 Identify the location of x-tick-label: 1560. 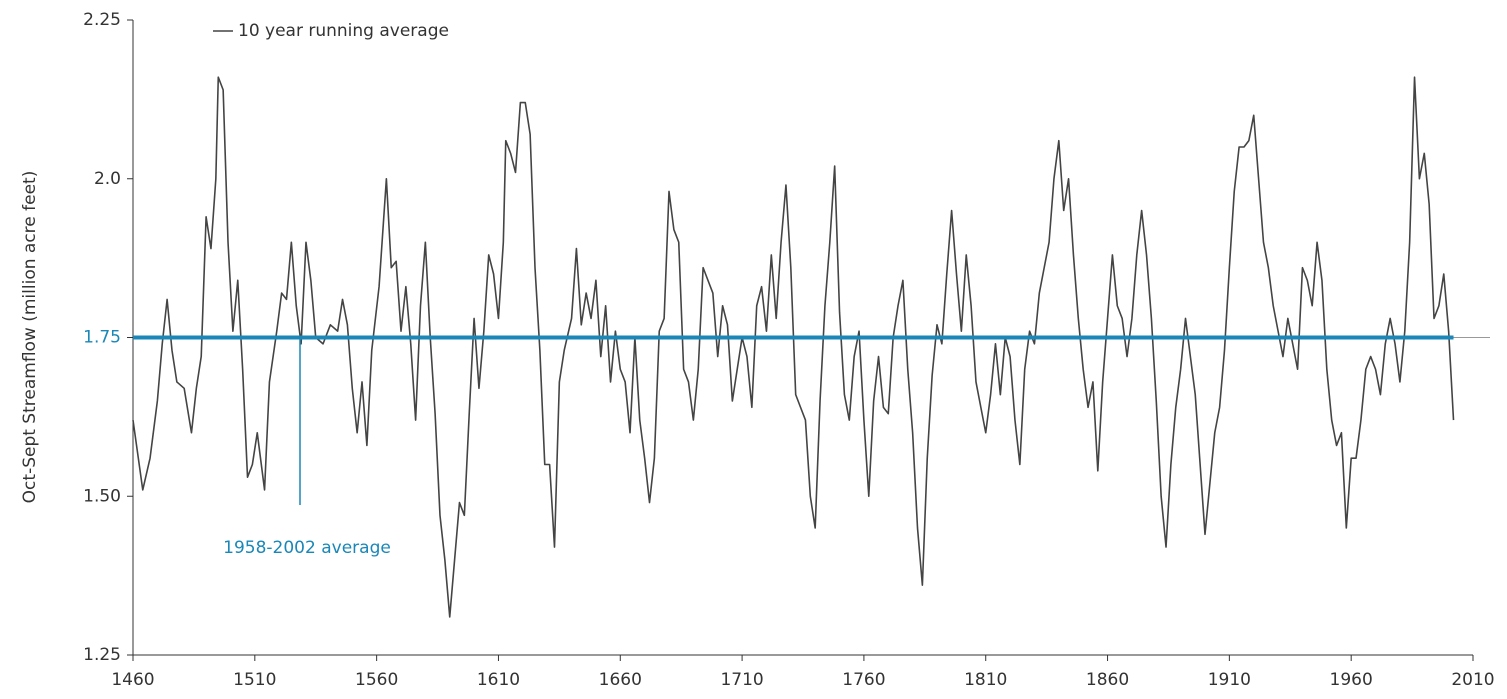
(376, 680).